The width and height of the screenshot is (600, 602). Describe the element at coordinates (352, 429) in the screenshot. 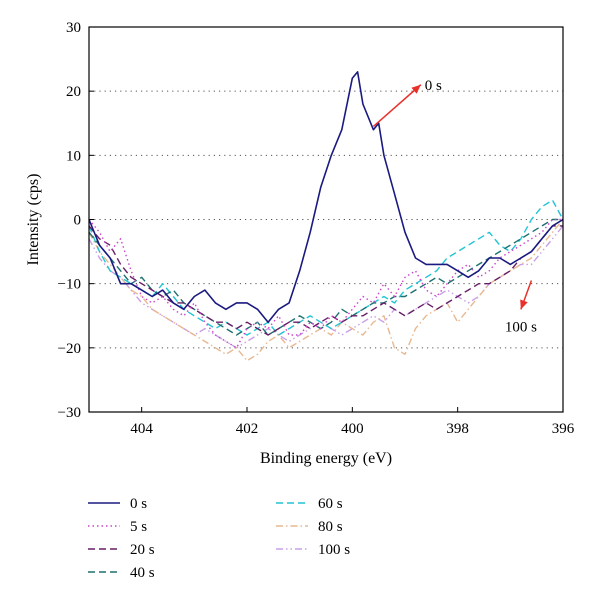

I see `x-tick-label: 400` at that location.